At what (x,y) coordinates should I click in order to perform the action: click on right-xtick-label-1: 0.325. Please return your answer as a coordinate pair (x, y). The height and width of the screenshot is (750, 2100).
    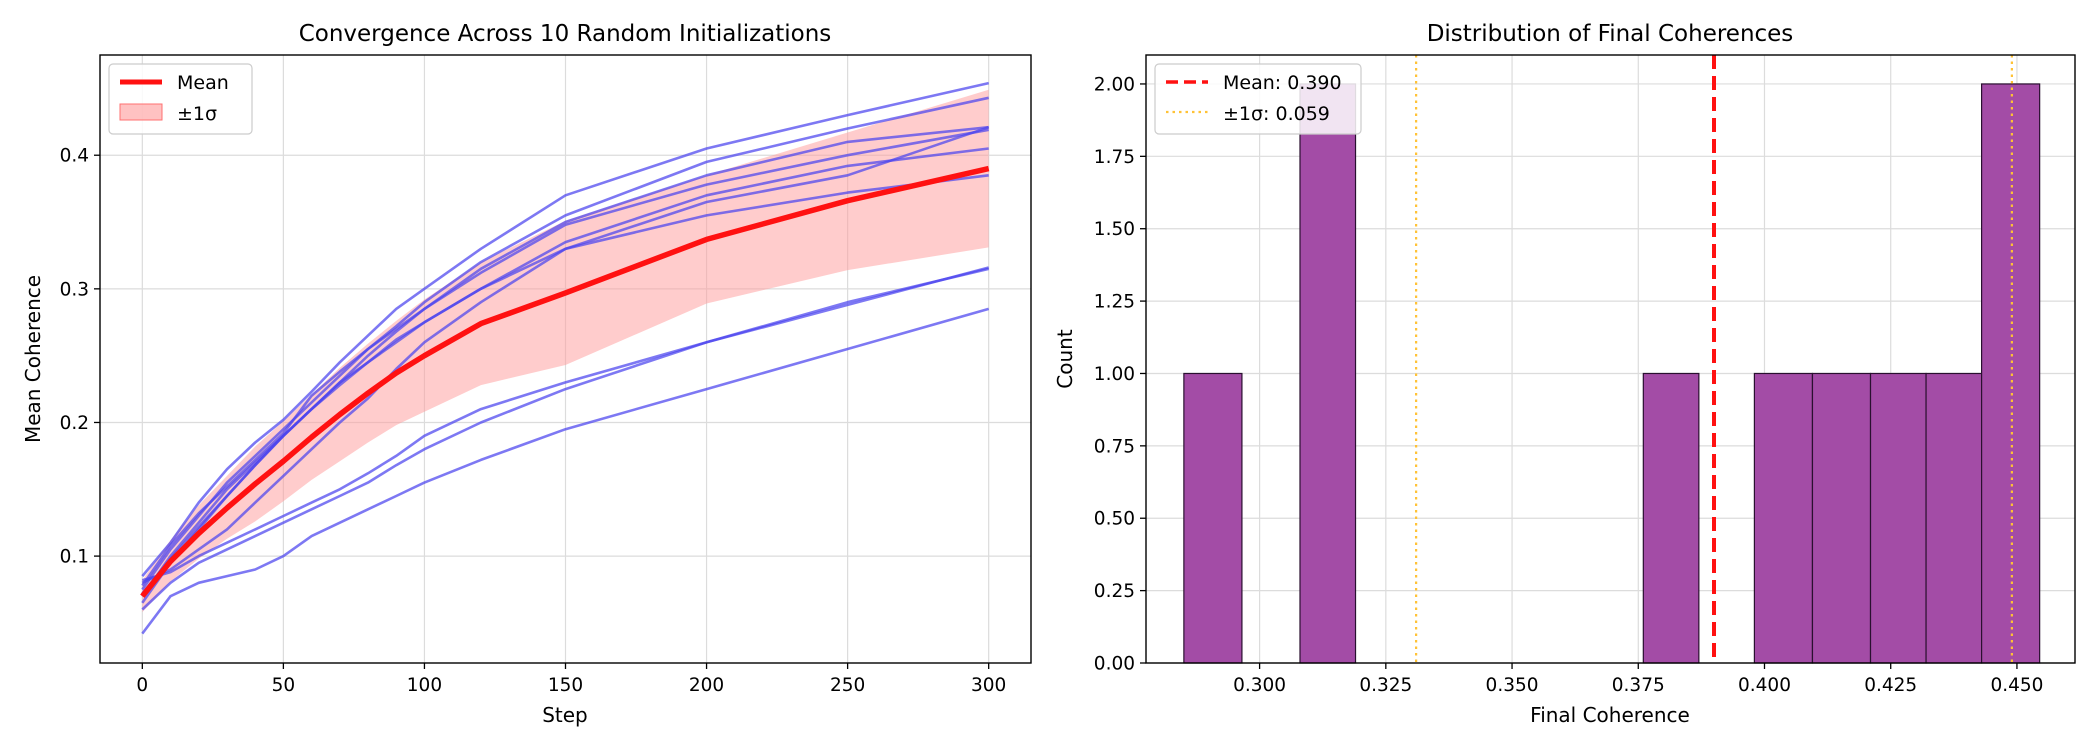
    Looking at the image, I should click on (1385, 685).